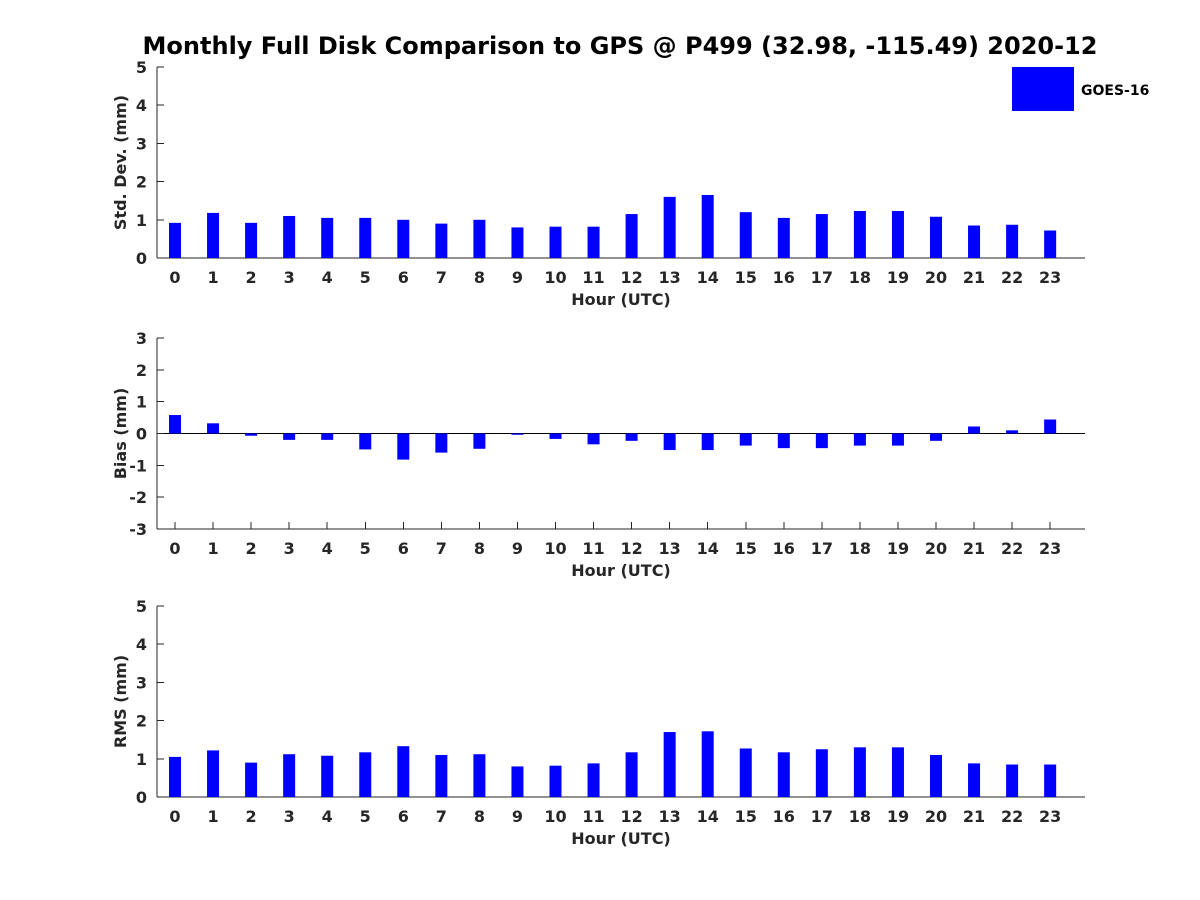 This screenshot has width=1200, height=900. What do you see at coordinates (517, 816) in the screenshot?
I see `x-tick-label: 9` at bounding box center [517, 816].